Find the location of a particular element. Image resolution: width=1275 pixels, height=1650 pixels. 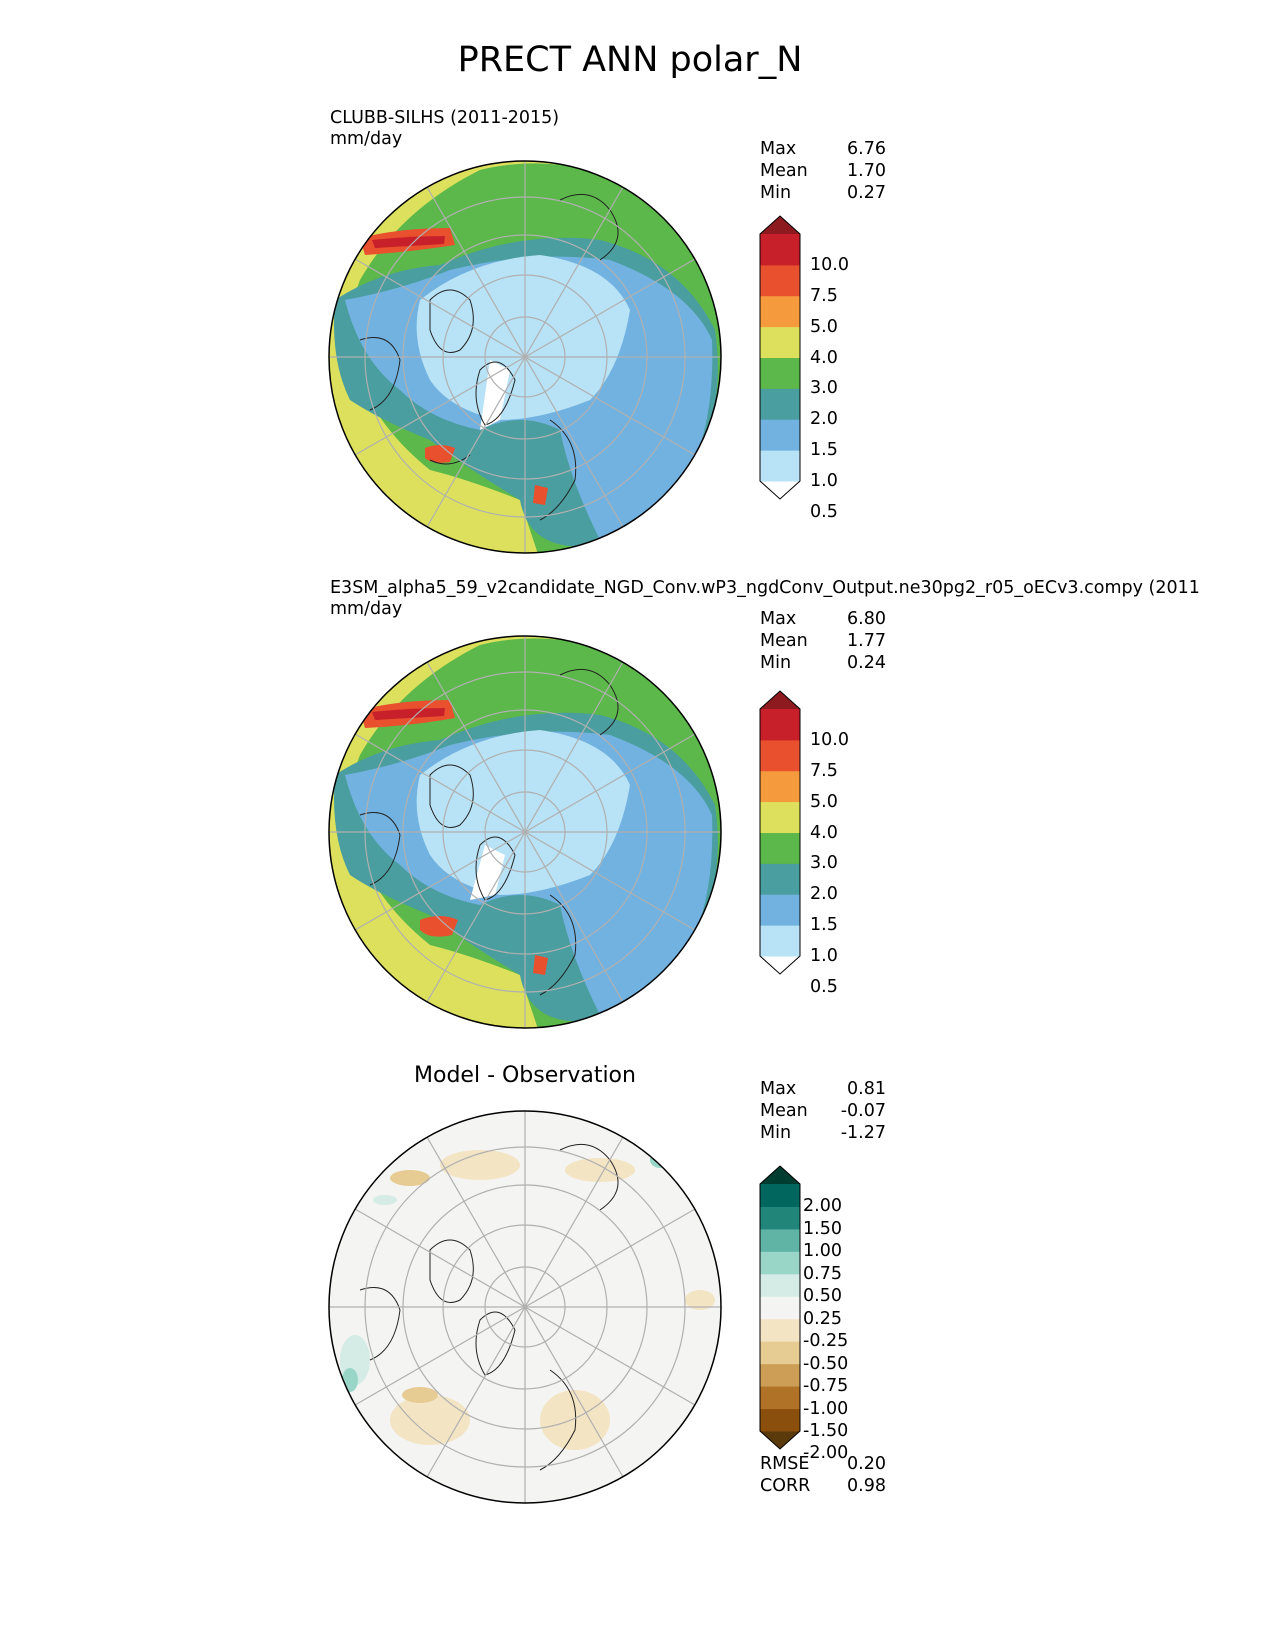

panel1-colorbar is located at coordinates (780, 357).